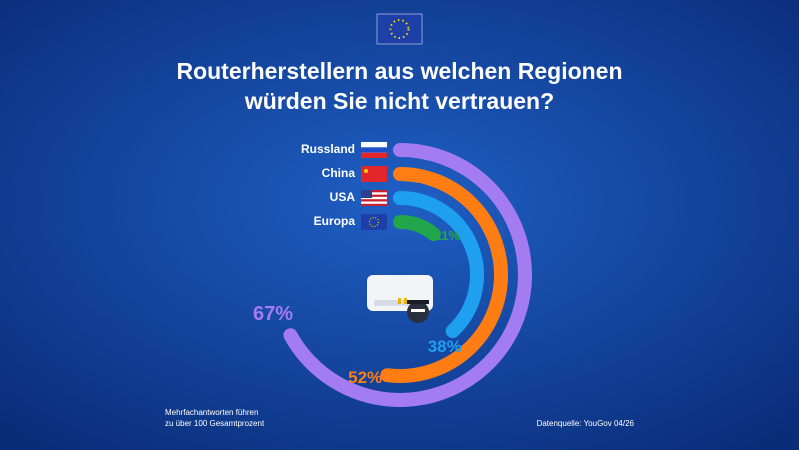 The image size is (799, 450). Describe the element at coordinates (586, 423) in the screenshot. I see `source: Datenquelle: YouGov 04/26` at that location.